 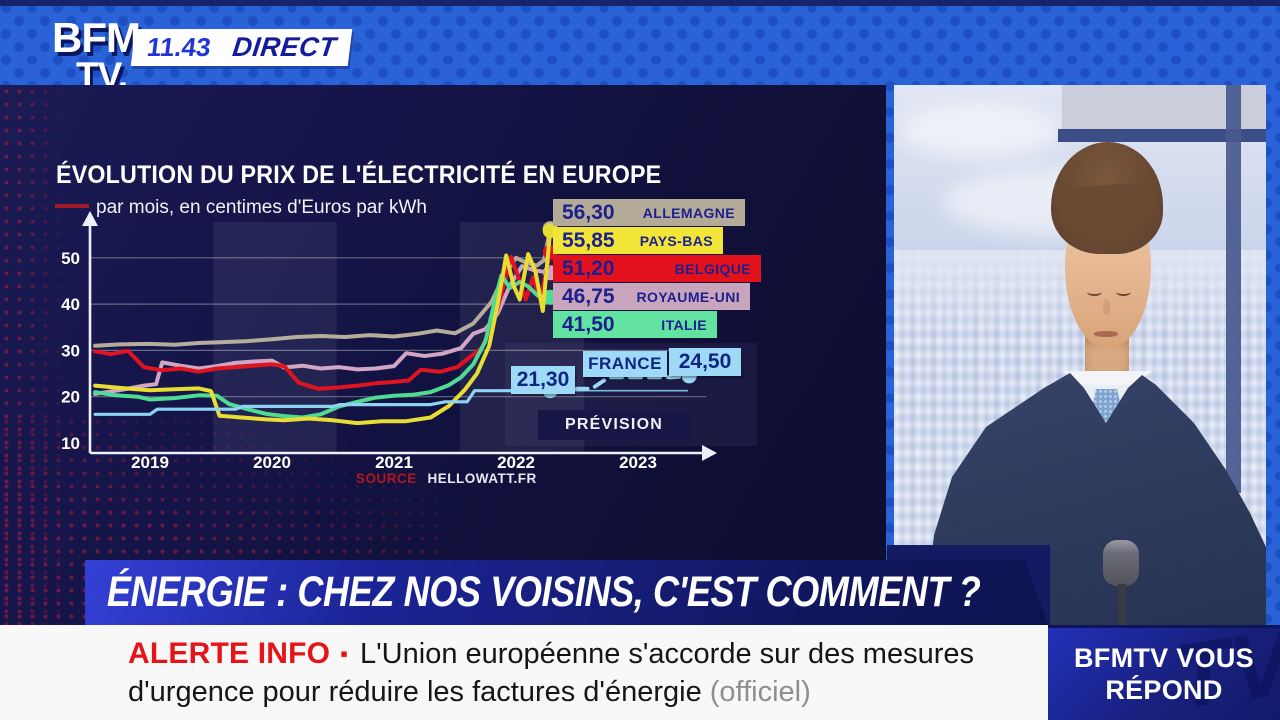 I want to click on france-label-box: FRANCE, so click(x=625, y=364).